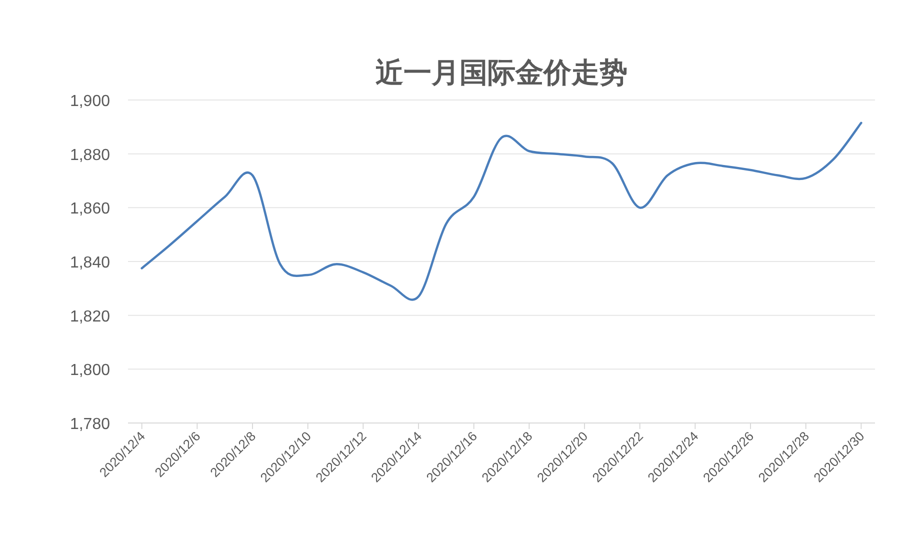 The width and height of the screenshot is (924, 540). Describe the element at coordinates (90, 209) in the screenshot. I see `y-tick-label: 1,860` at that location.